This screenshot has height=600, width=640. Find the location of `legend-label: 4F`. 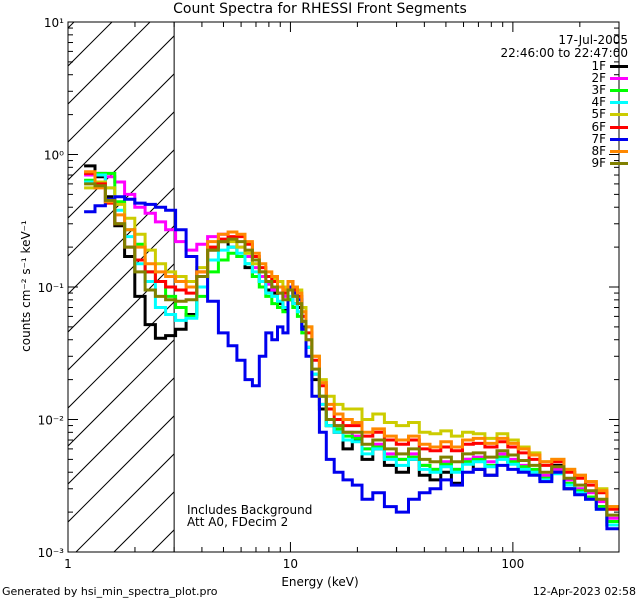

legend-label: 4F is located at coordinates (598, 102).